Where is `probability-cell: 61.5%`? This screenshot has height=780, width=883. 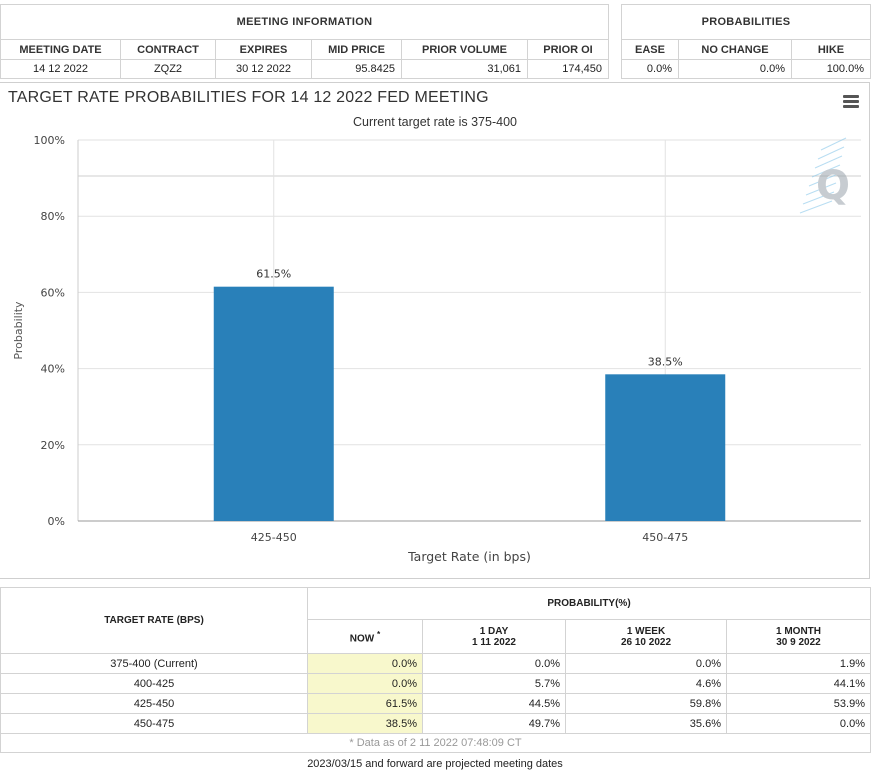 probability-cell: 61.5% is located at coordinates (365, 703).